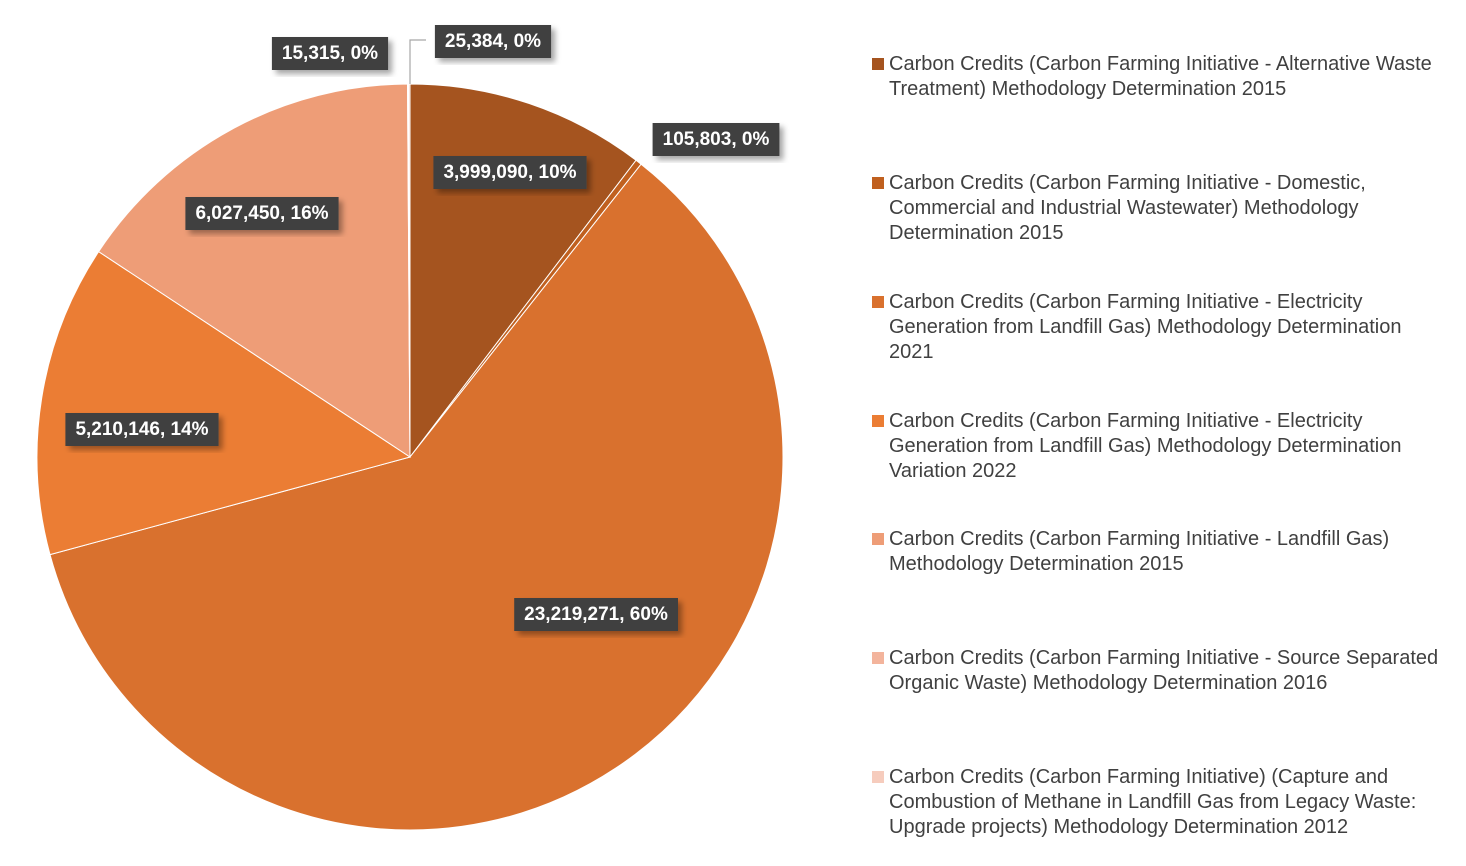 The height and width of the screenshot is (866, 1466). I want to click on data-label: 15,315, 0%, so click(330, 53).